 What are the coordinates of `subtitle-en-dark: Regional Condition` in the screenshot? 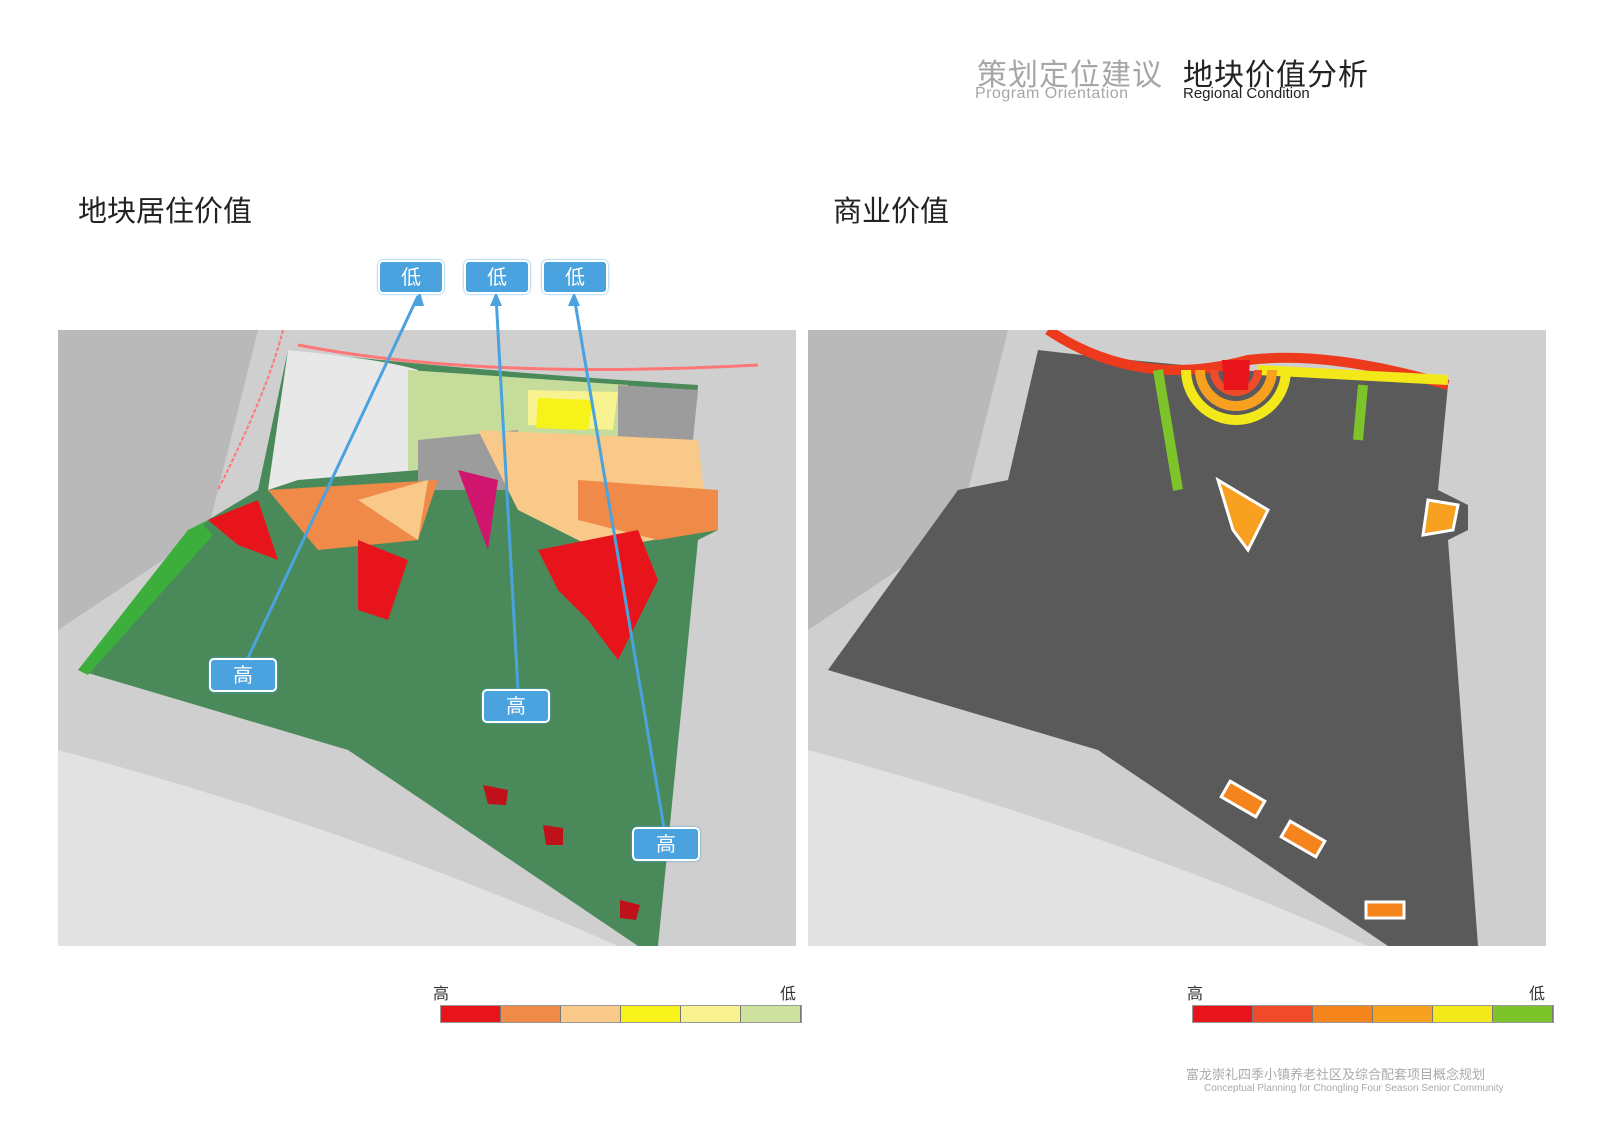 It's located at (1246, 93).